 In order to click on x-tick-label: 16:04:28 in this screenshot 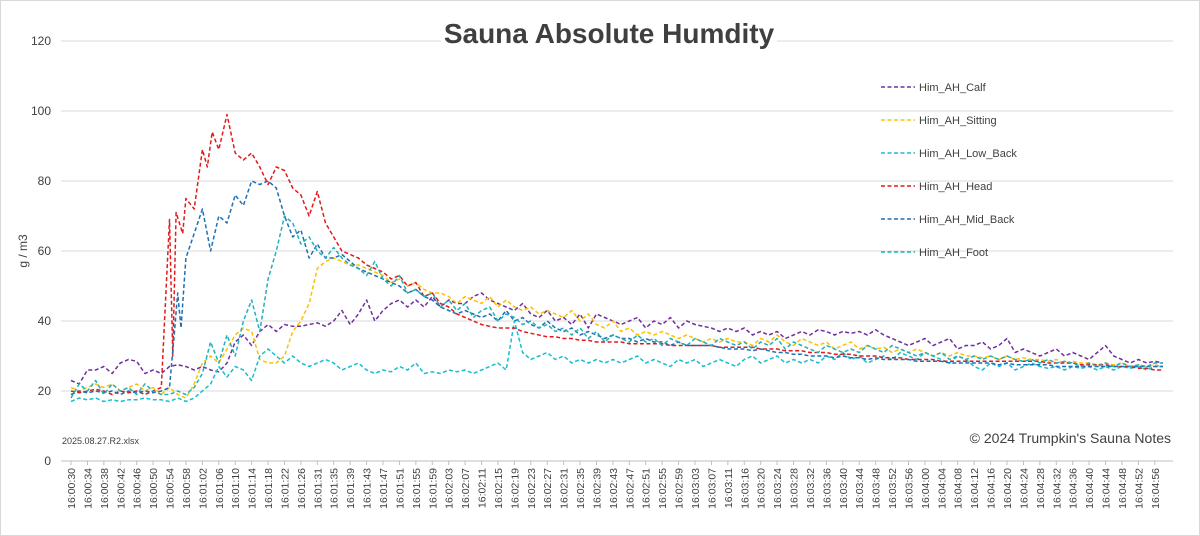, I will do `click(1041, 488)`.